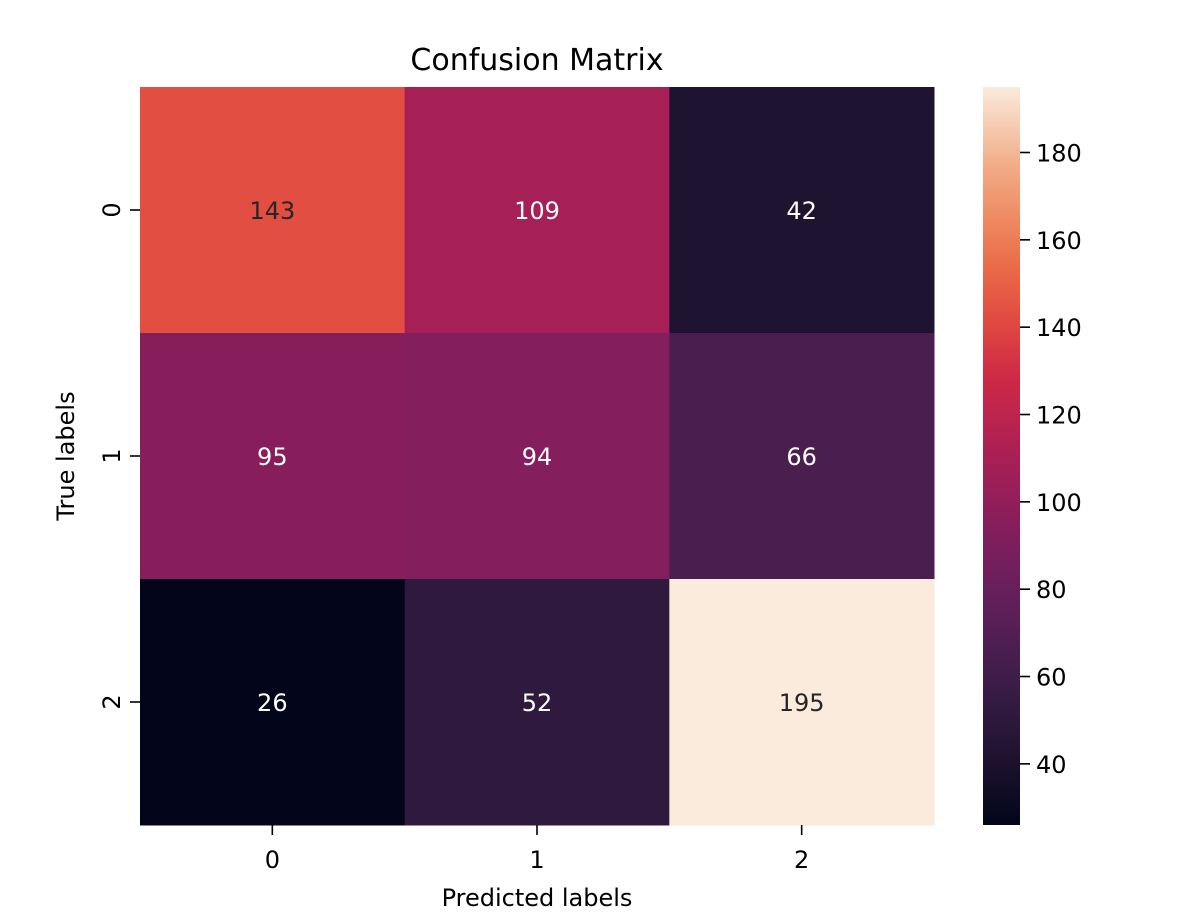 This screenshot has width=1184, height=924. I want to click on colorbar-tick-label-7: 180, so click(1059, 154).